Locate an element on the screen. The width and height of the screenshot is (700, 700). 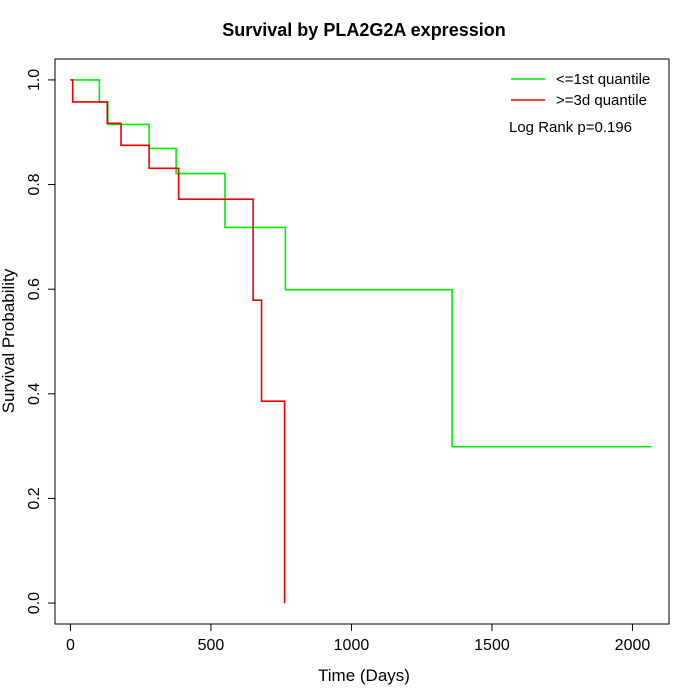
y-axis-label: Survival Probability is located at coordinates (9, 340).